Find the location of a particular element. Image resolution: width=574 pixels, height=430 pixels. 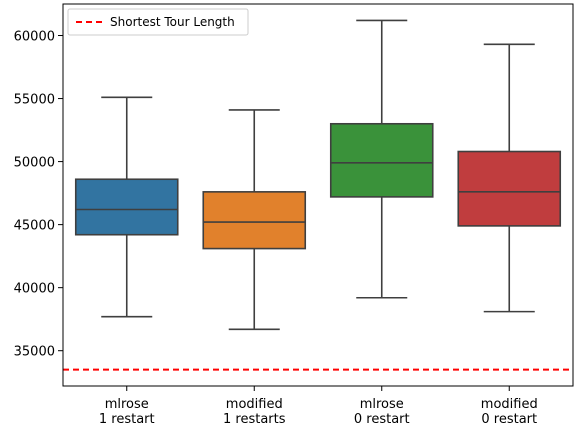

x-tick-label: 1 restart is located at coordinates (127, 419).